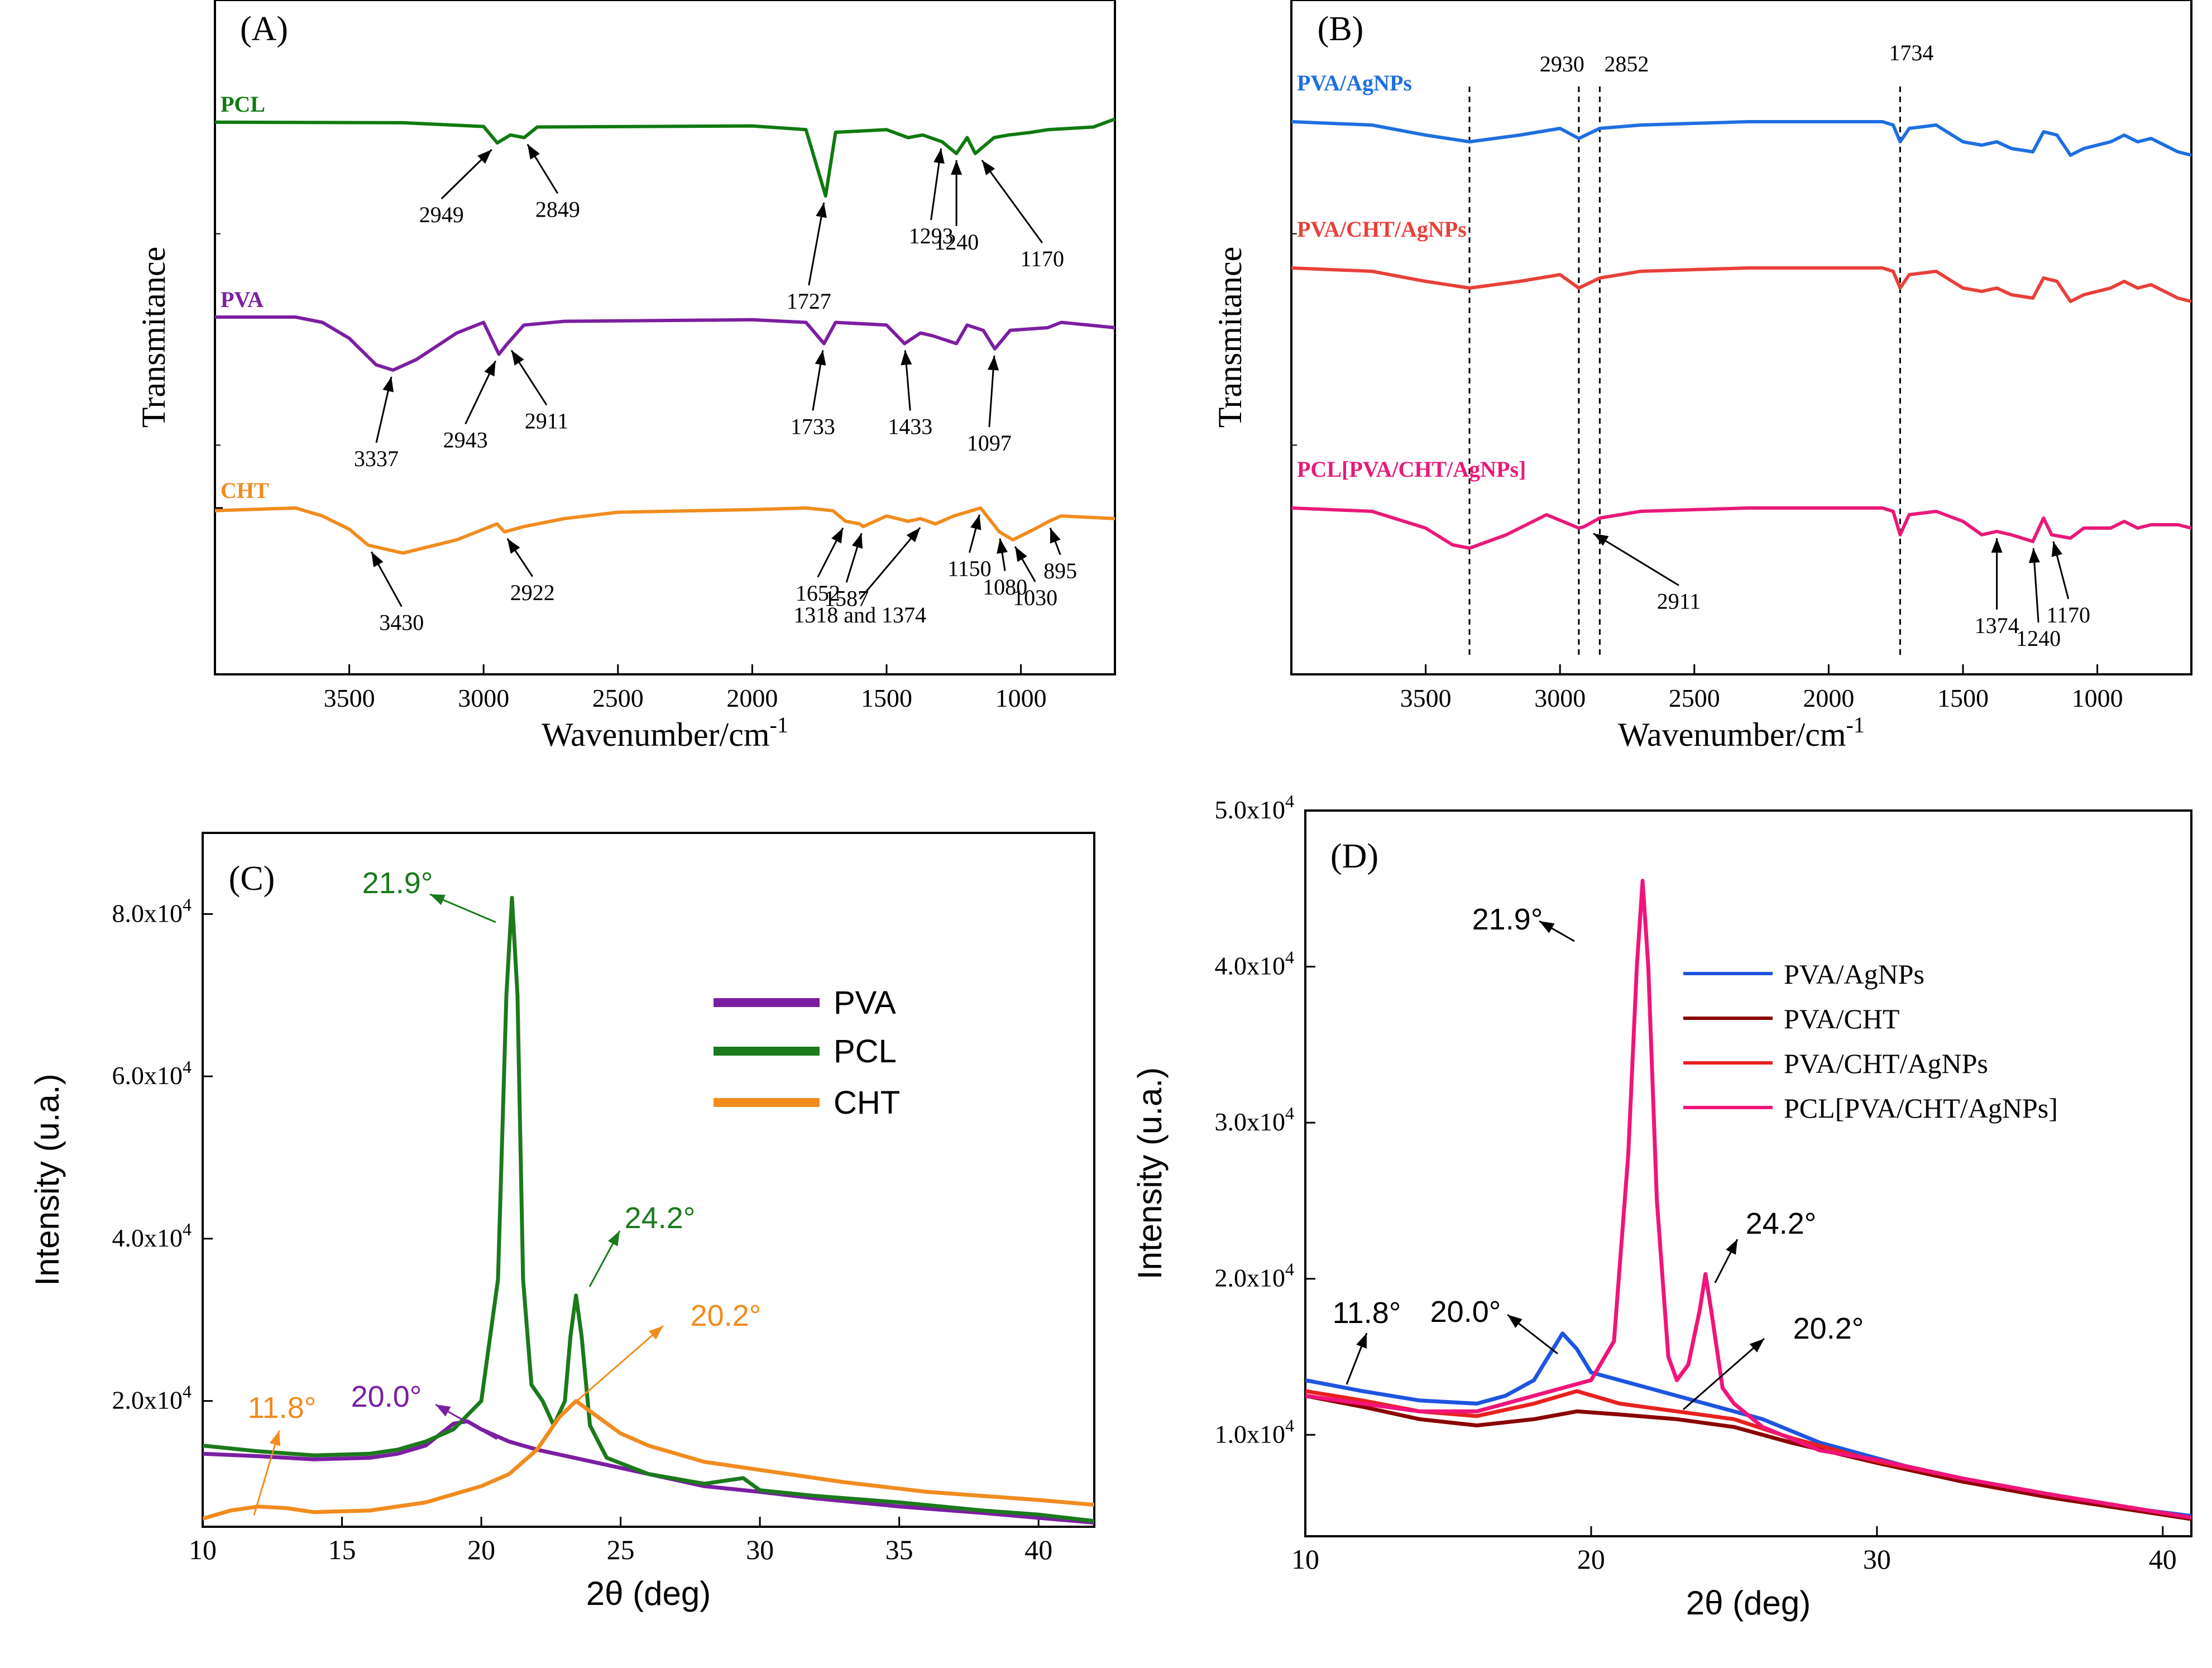 The height and width of the screenshot is (1668, 2212). I want to click on x-tick-label: 1500, so click(886, 698).